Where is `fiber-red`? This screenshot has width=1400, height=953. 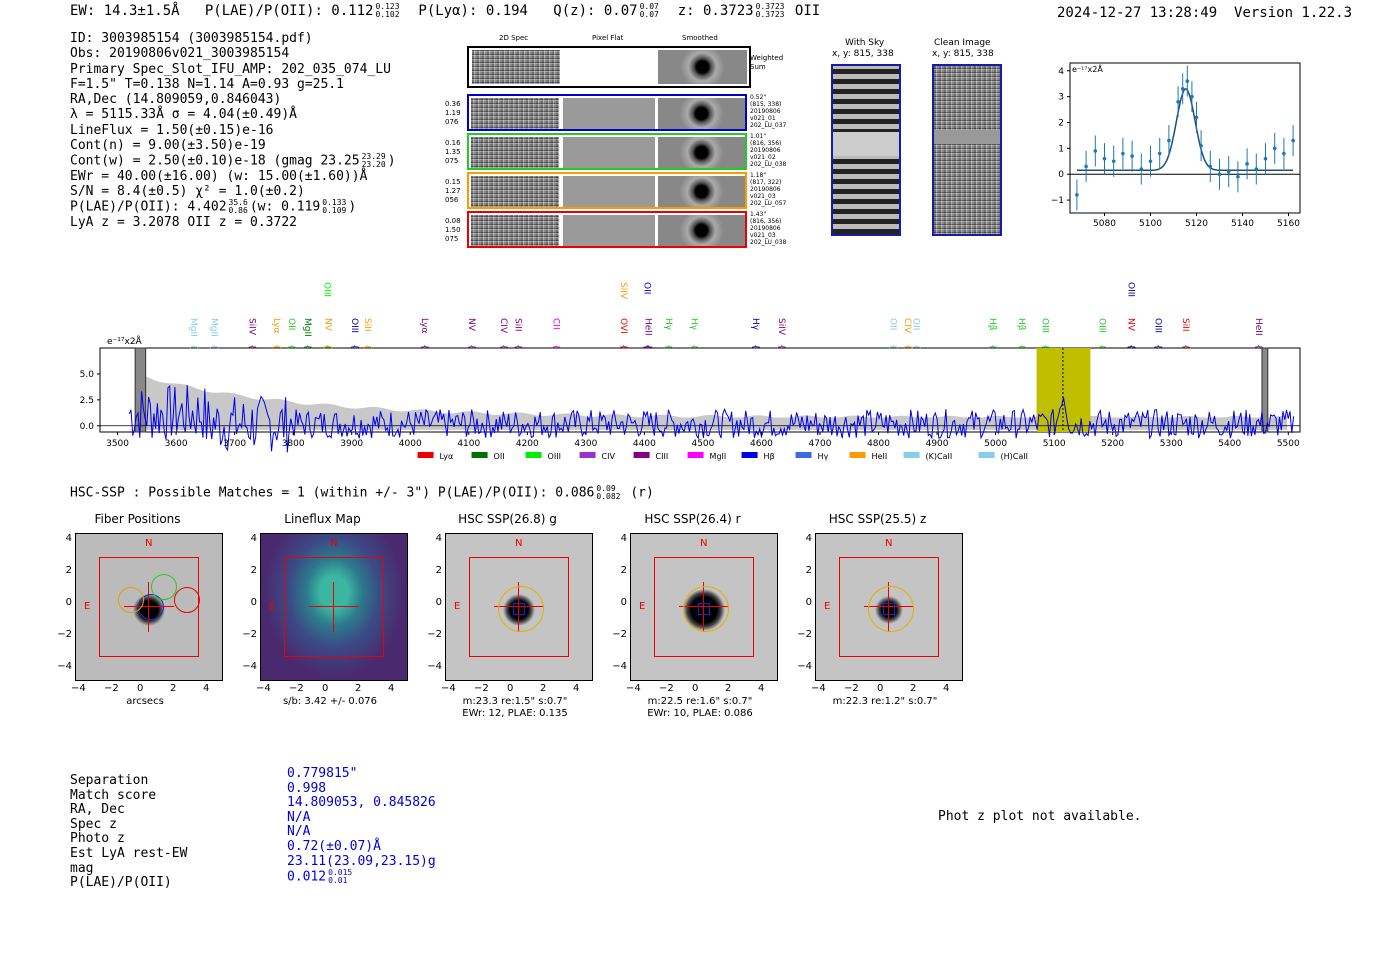 fiber-red is located at coordinates (187, 600).